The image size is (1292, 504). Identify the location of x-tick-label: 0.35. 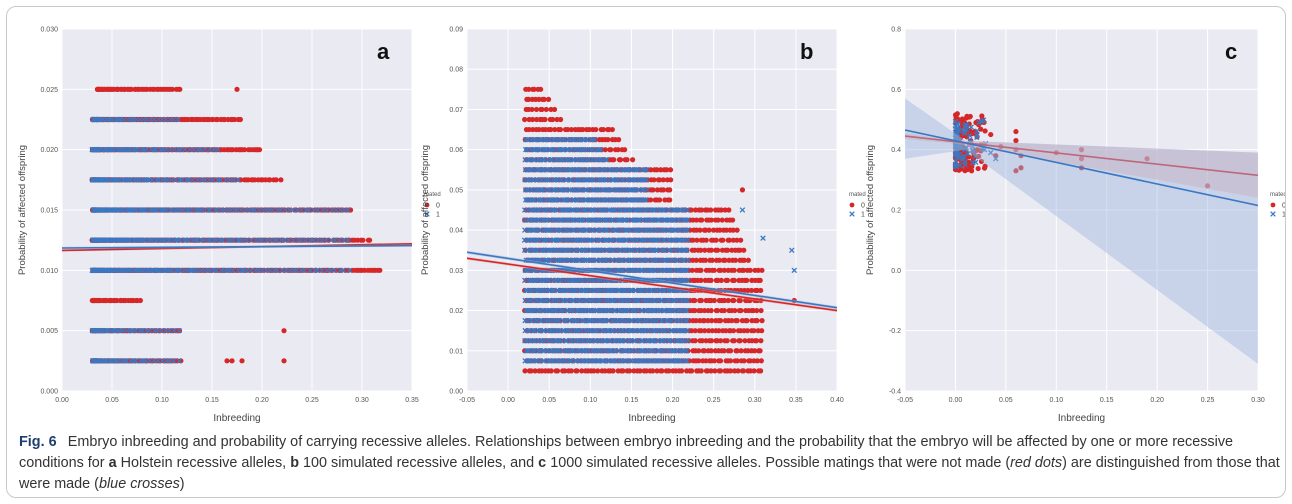
(412, 400).